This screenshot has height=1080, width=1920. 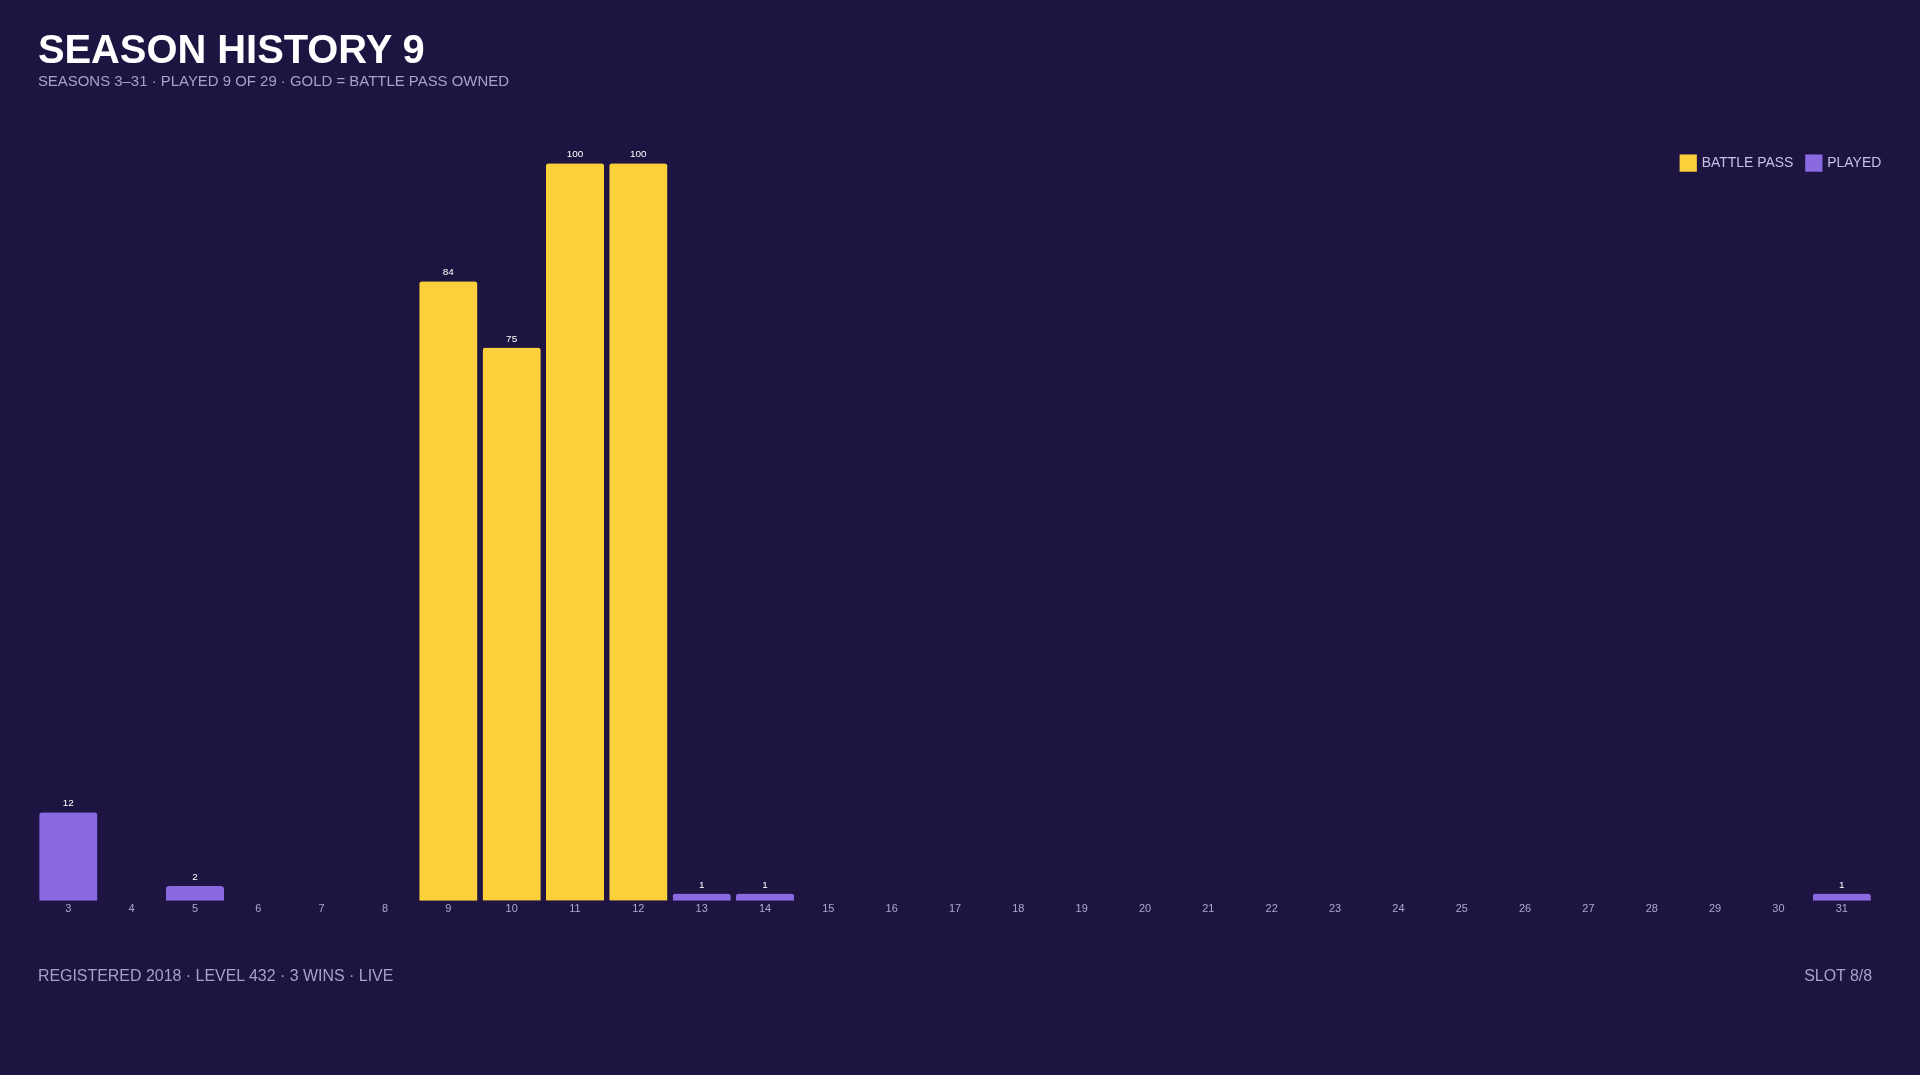 What do you see at coordinates (1588, 908) in the screenshot?
I see `x-tick-label: 27` at bounding box center [1588, 908].